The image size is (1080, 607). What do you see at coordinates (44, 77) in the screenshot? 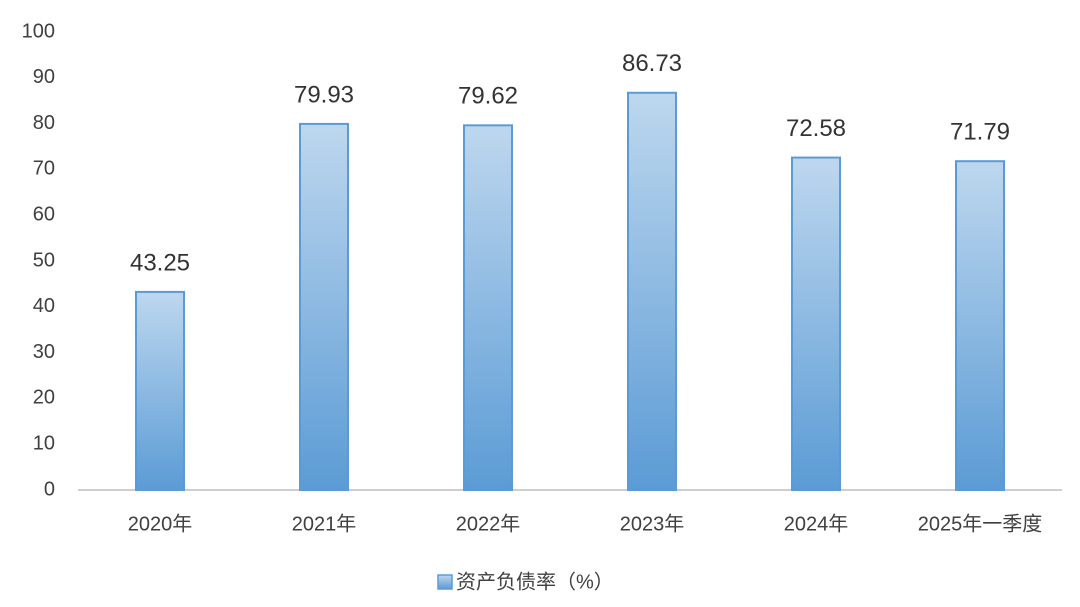
I see `y-tick-label: 90` at bounding box center [44, 77].